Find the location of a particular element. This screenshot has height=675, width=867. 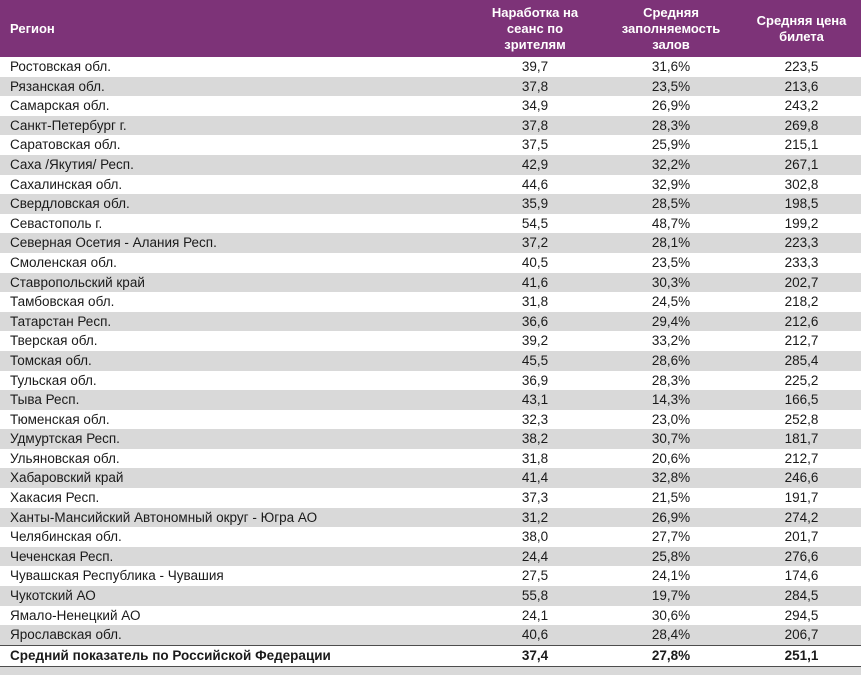

viewers-per-session-cell: 37,2 is located at coordinates (535, 243).